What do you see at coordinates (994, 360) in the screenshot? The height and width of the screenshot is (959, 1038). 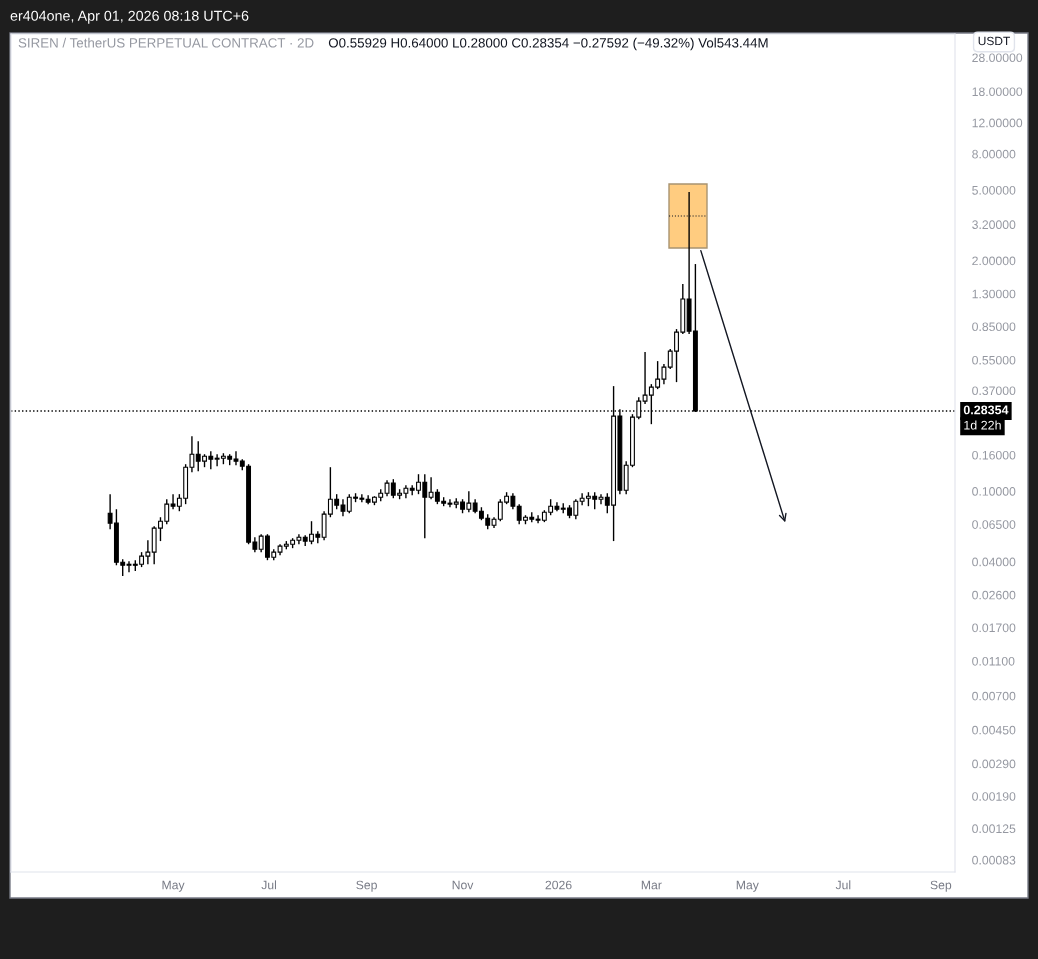 I see `y-tick-label: 0.55000` at bounding box center [994, 360].